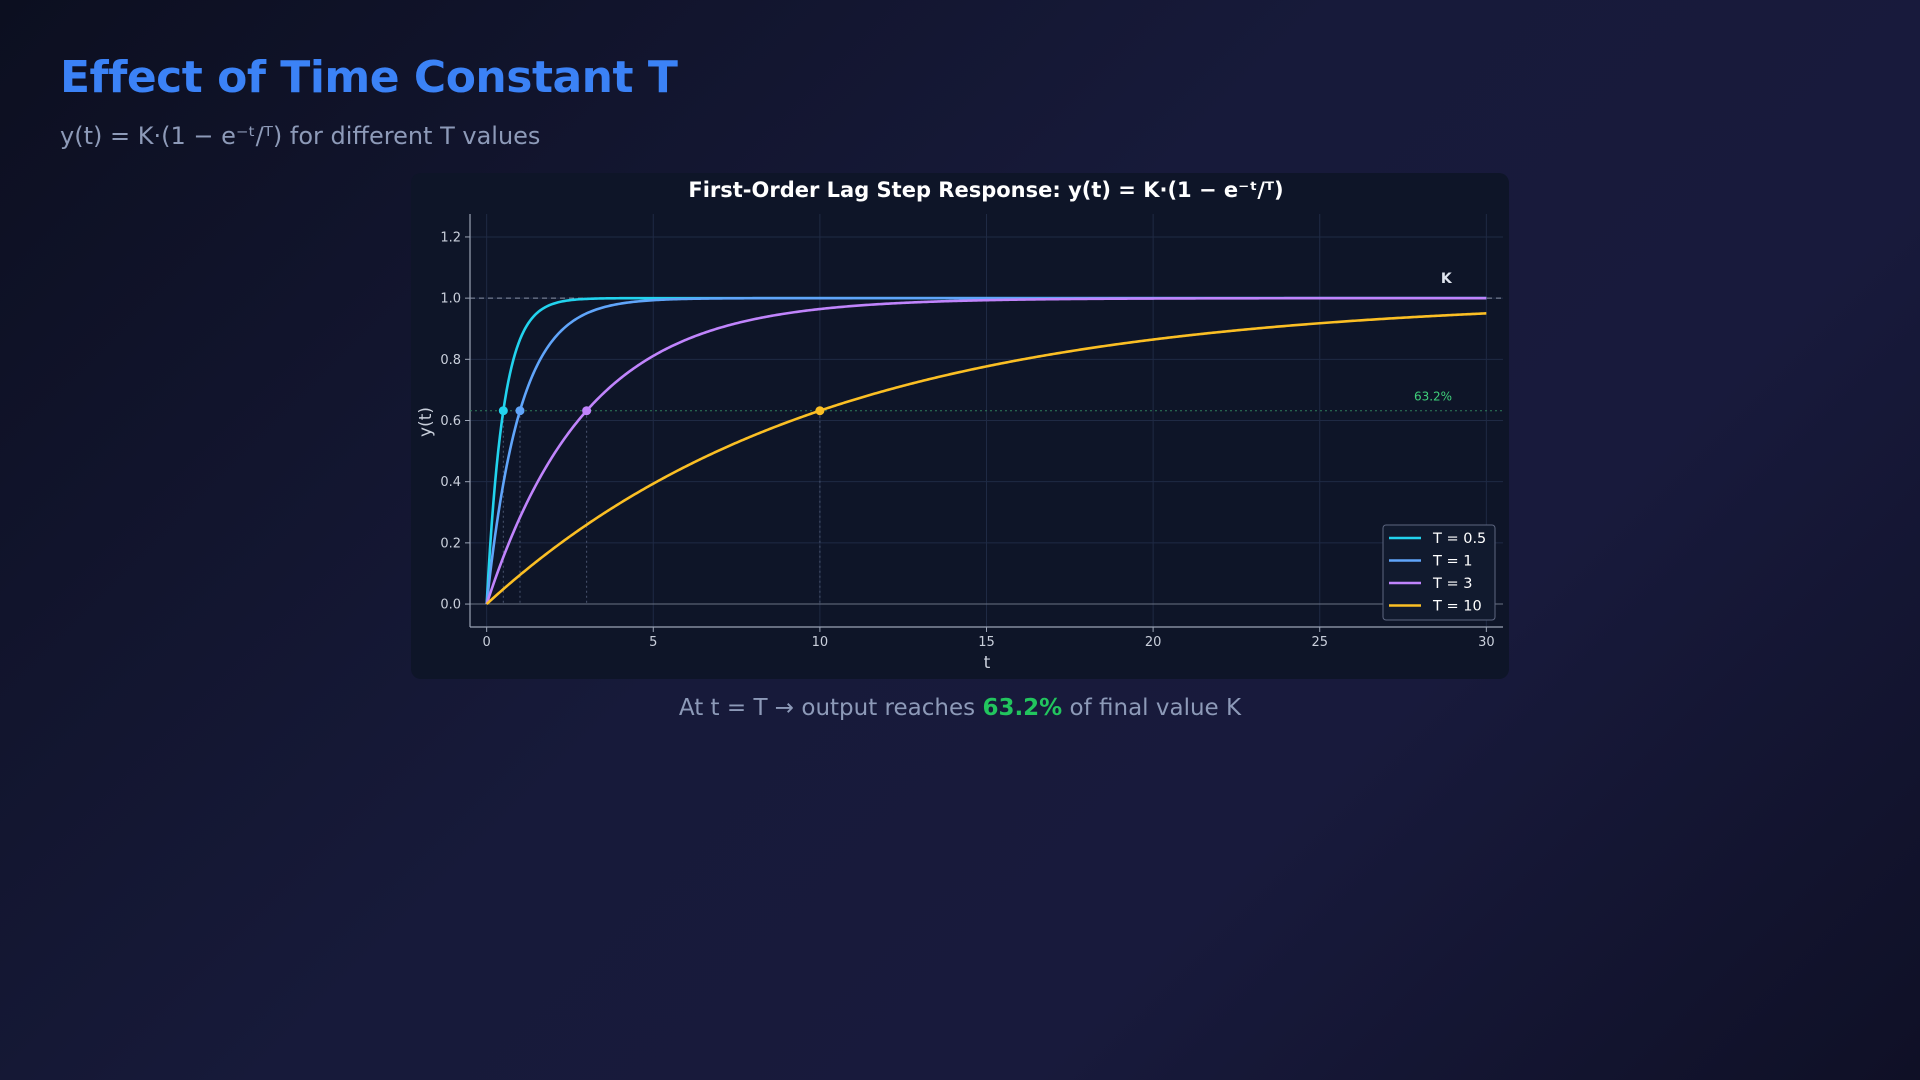 The width and height of the screenshot is (1920, 1080). I want to click on y-tick-label: 0.4, so click(450, 482).